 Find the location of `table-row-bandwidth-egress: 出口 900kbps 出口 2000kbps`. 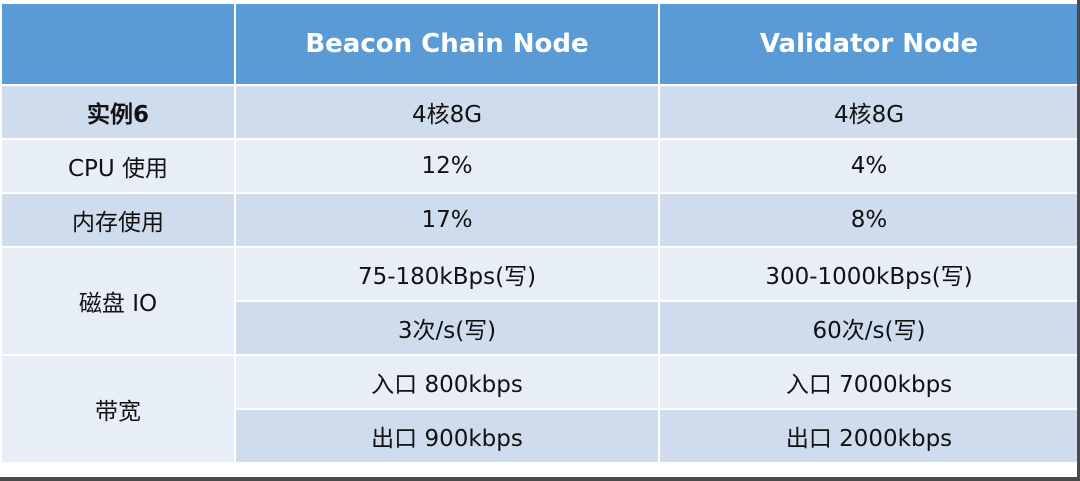

table-row-bandwidth-egress: 出口 900kbps 出口 2000kbps is located at coordinates (540, 436).